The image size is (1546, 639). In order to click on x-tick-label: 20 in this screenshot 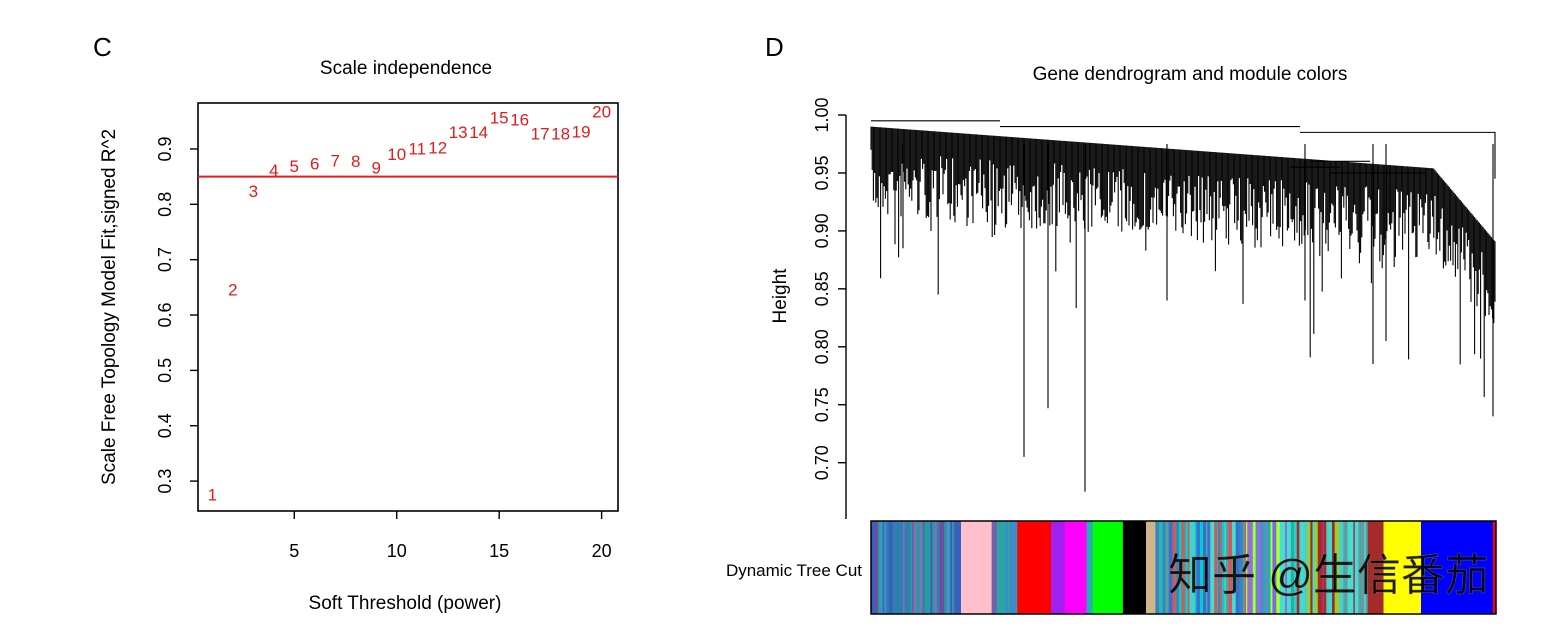, I will do `click(602, 551)`.